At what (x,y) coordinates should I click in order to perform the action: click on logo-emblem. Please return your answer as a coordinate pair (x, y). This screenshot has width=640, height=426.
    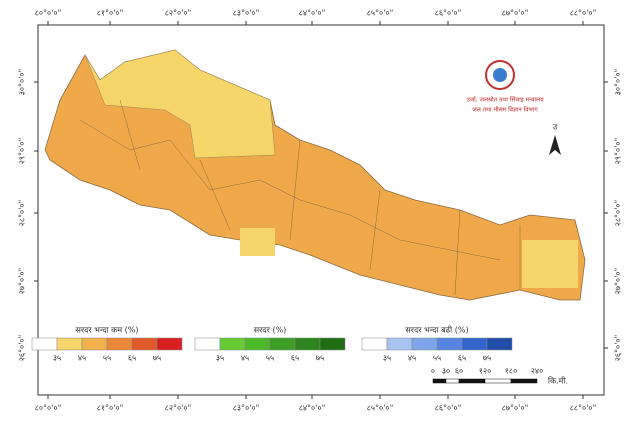
    Looking at the image, I should click on (500, 75).